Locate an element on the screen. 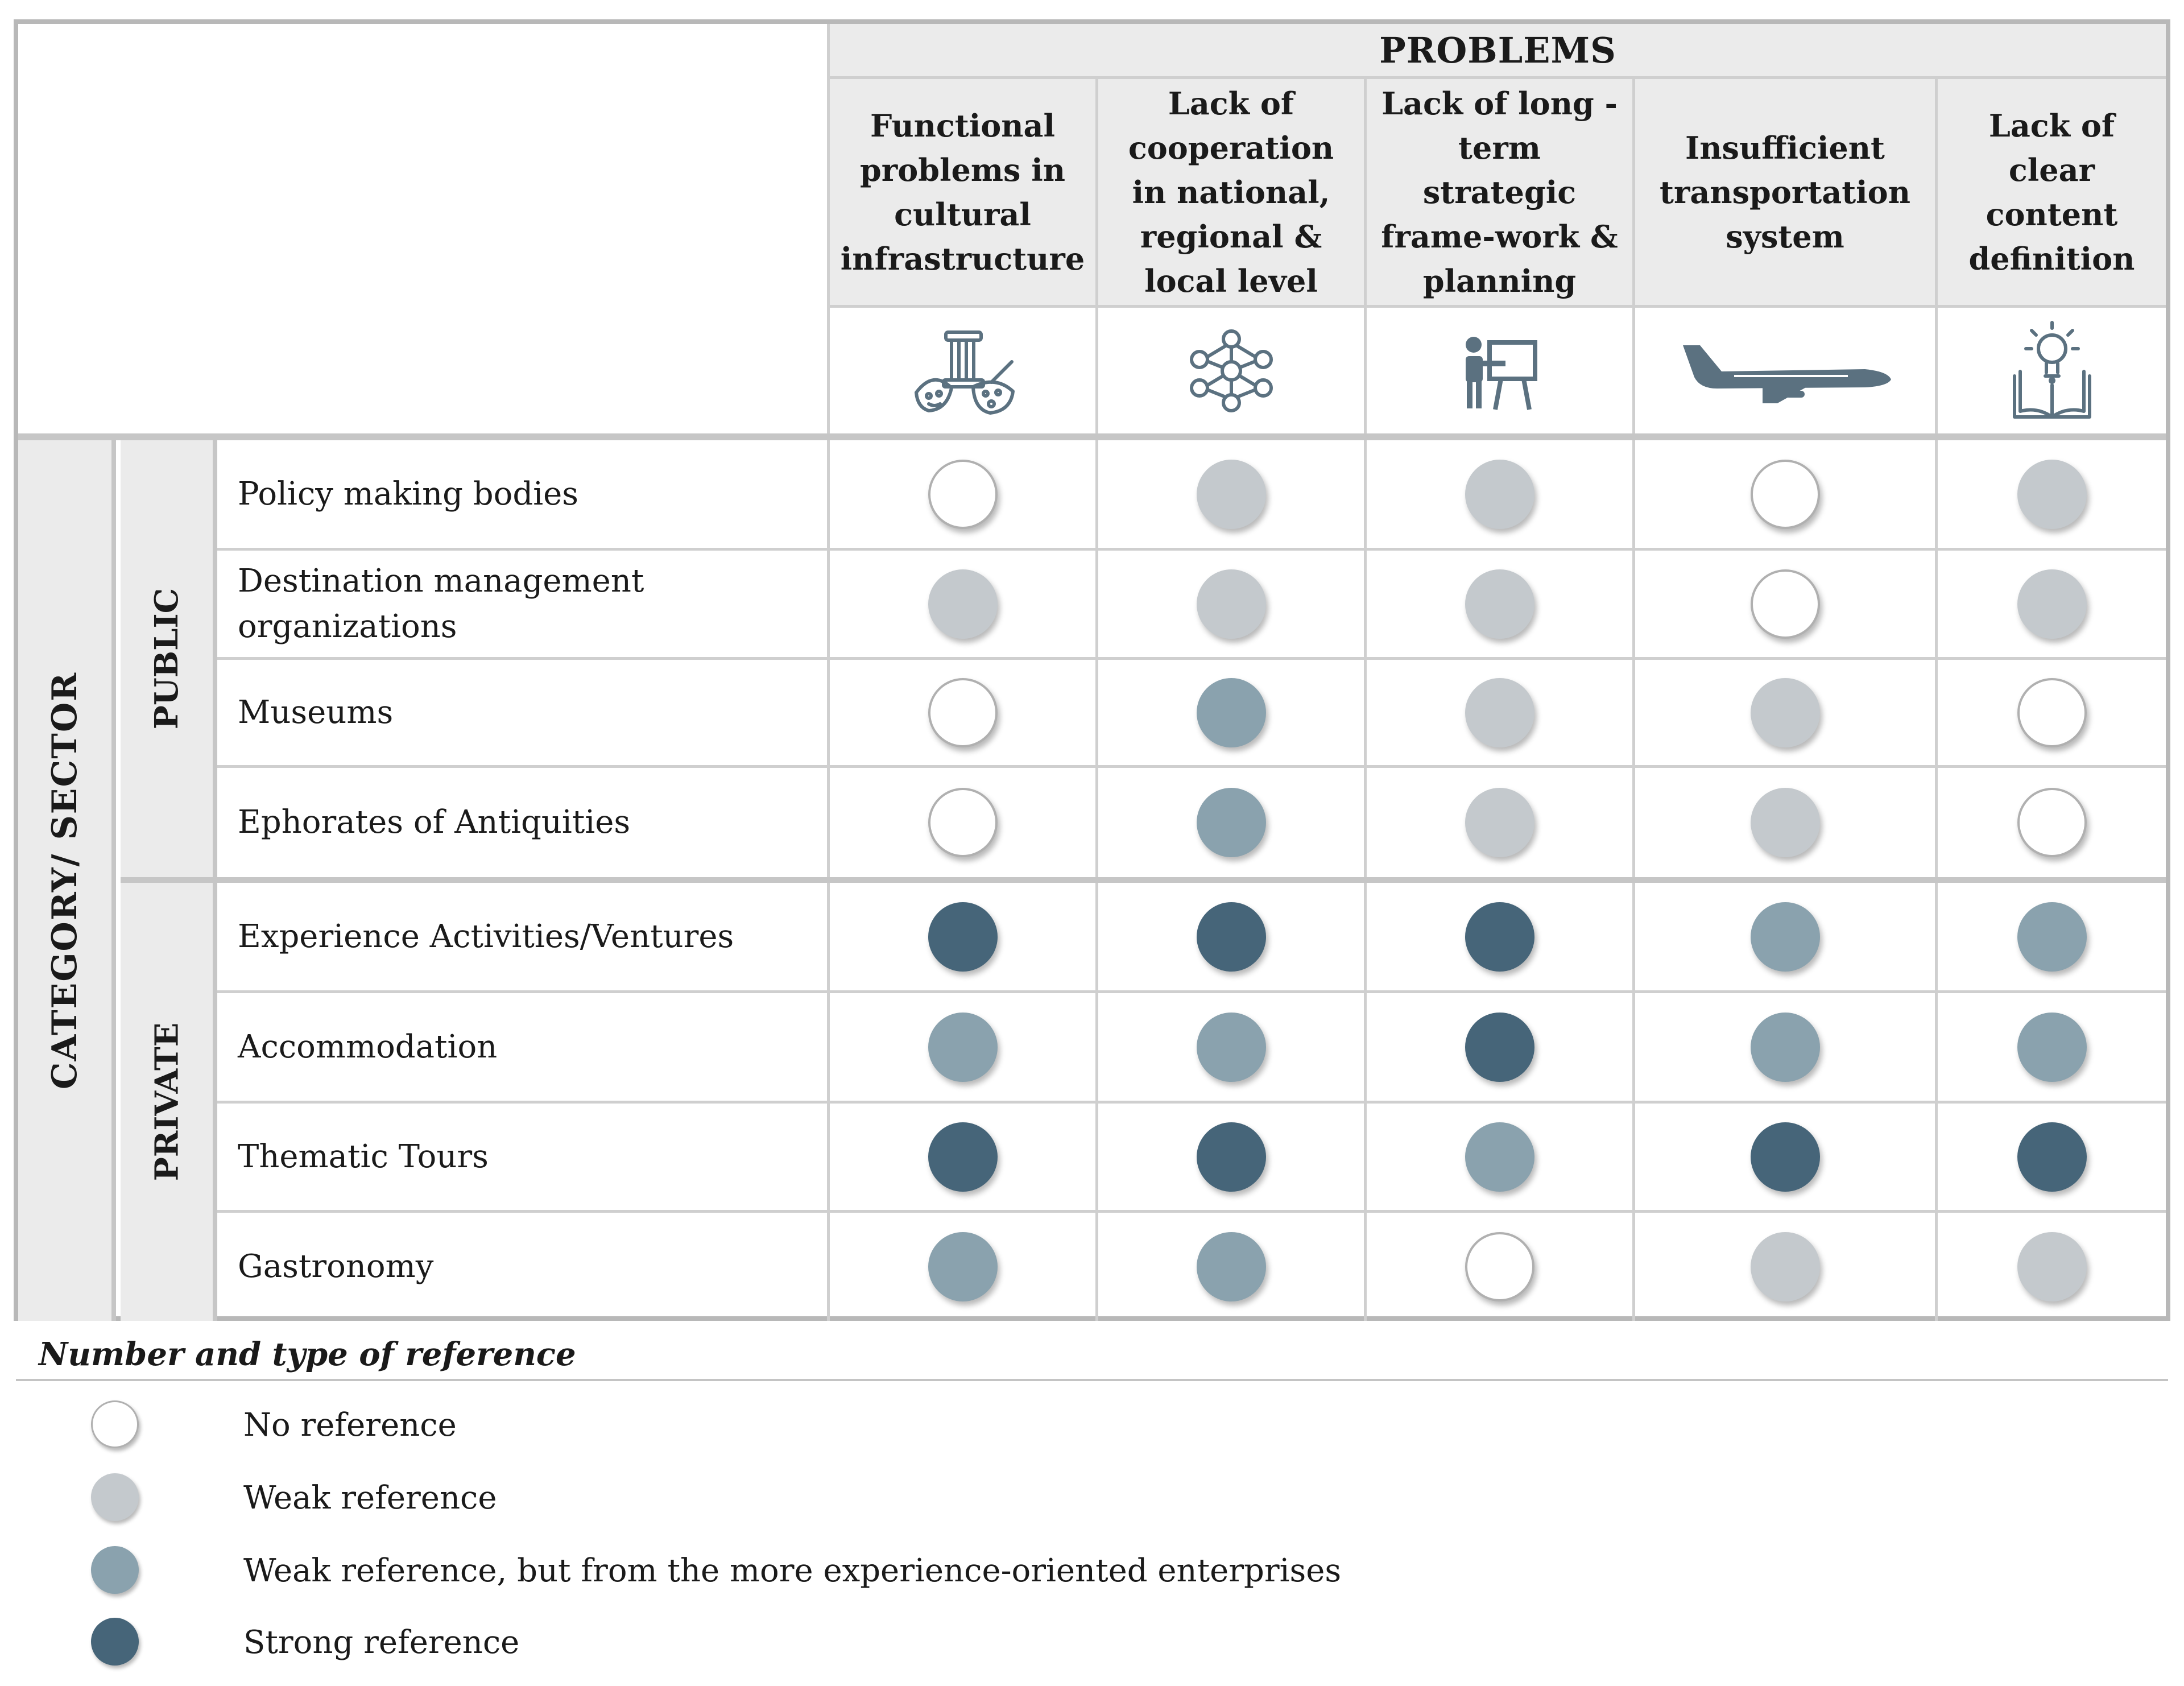  lightbulb-book-icon is located at coordinates (2050, 369).